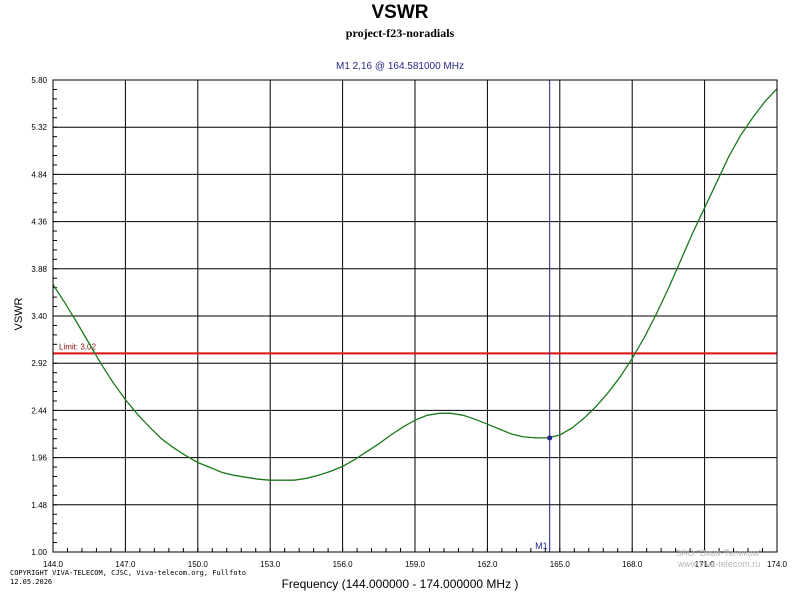 The width and height of the screenshot is (800, 600). I want to click on x-tick-label: 159.0, so click(415, 564).